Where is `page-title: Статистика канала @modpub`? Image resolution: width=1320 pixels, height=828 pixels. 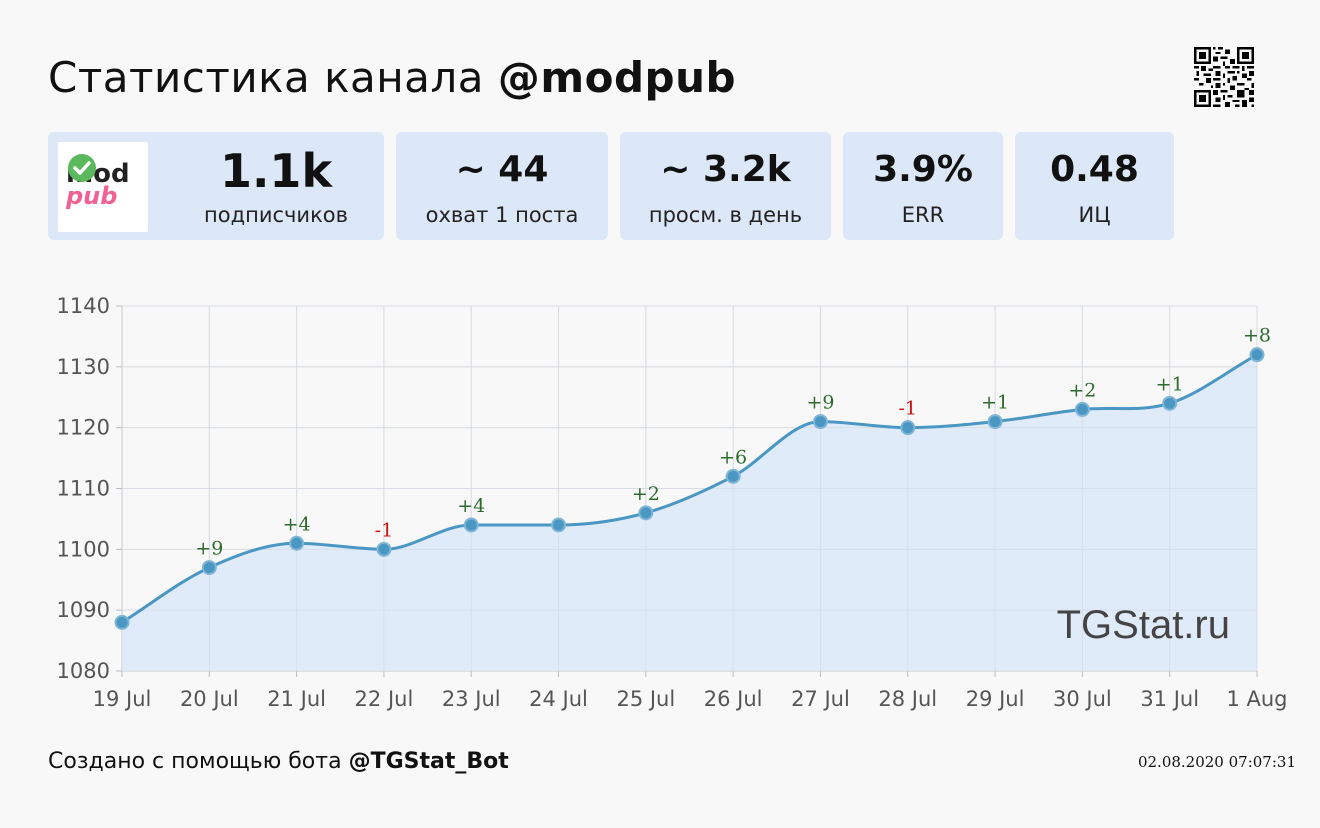 page-title: Статистика канала @modpub is located at coordinates (392, 78).